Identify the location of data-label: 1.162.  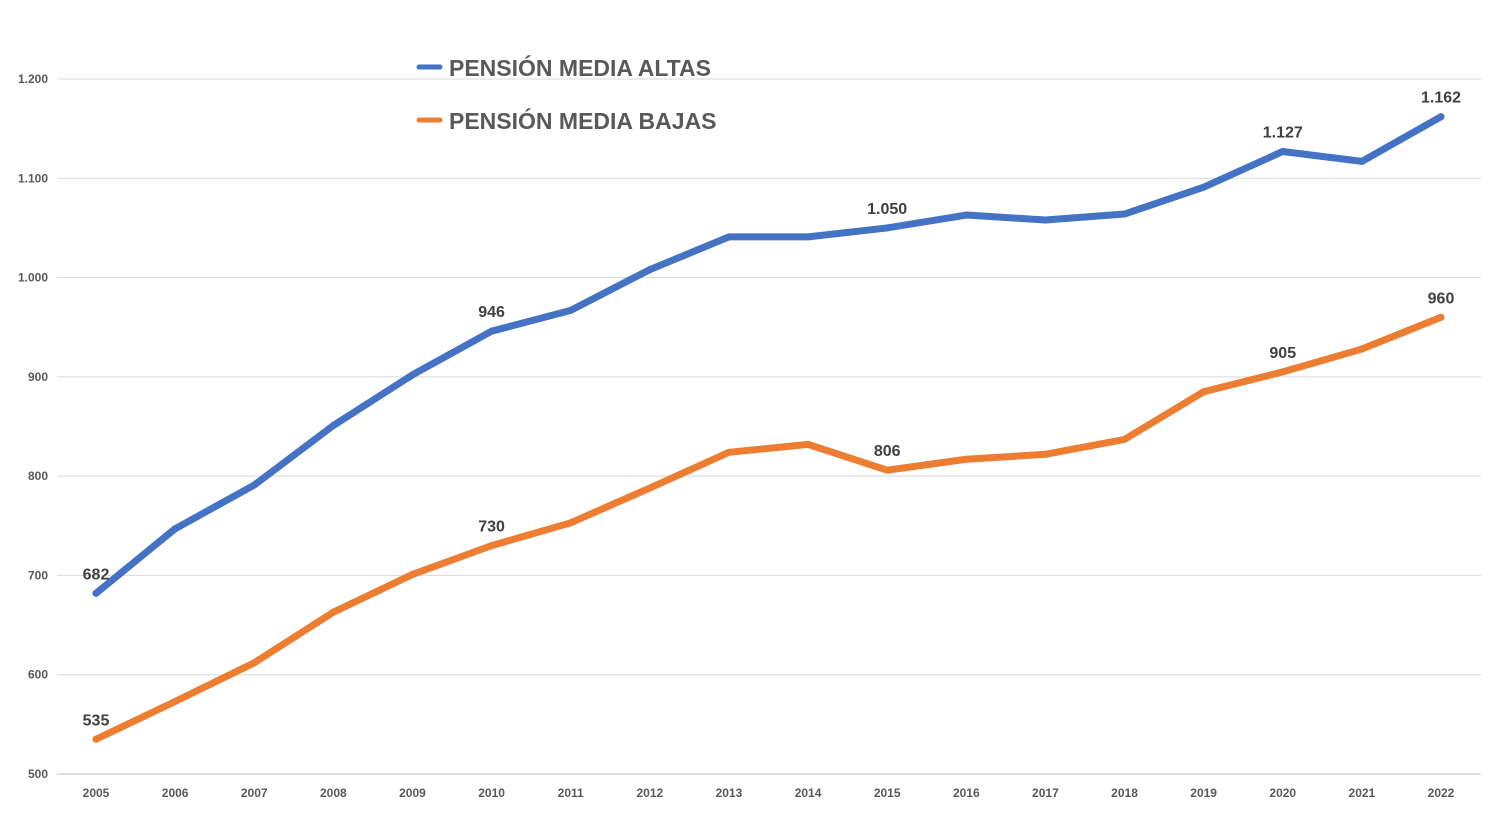
(1441, 98).